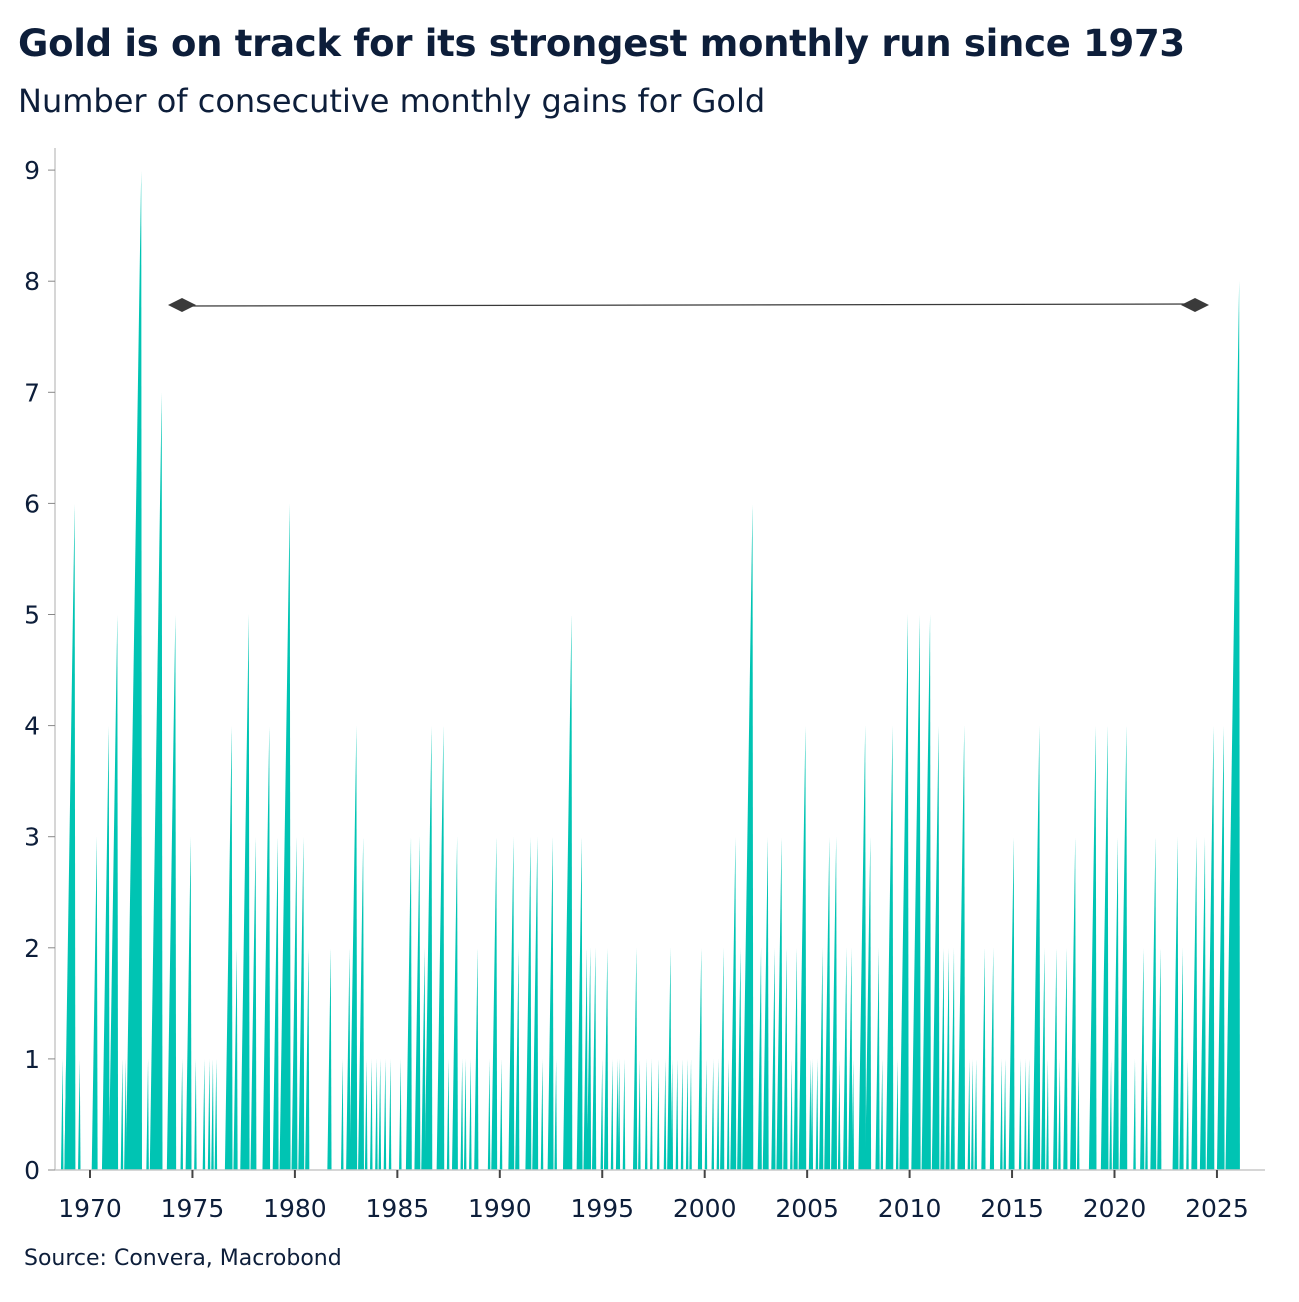  Describe the element at coordinates (32, 503) in the screenshot. I see `y-tick-label: 6` at that location.